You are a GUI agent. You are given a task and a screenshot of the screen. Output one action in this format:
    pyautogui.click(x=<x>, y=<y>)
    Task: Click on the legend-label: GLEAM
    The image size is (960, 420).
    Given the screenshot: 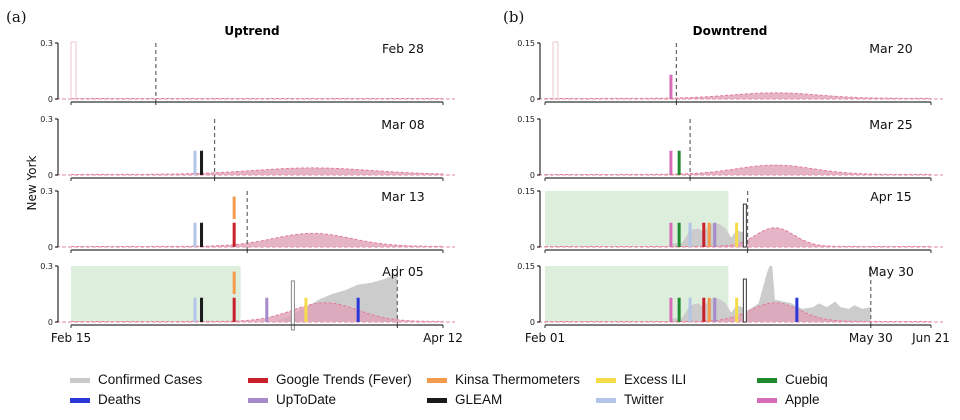 What is the action you would take?
    pyautogui.click(x=478, y=399)
    